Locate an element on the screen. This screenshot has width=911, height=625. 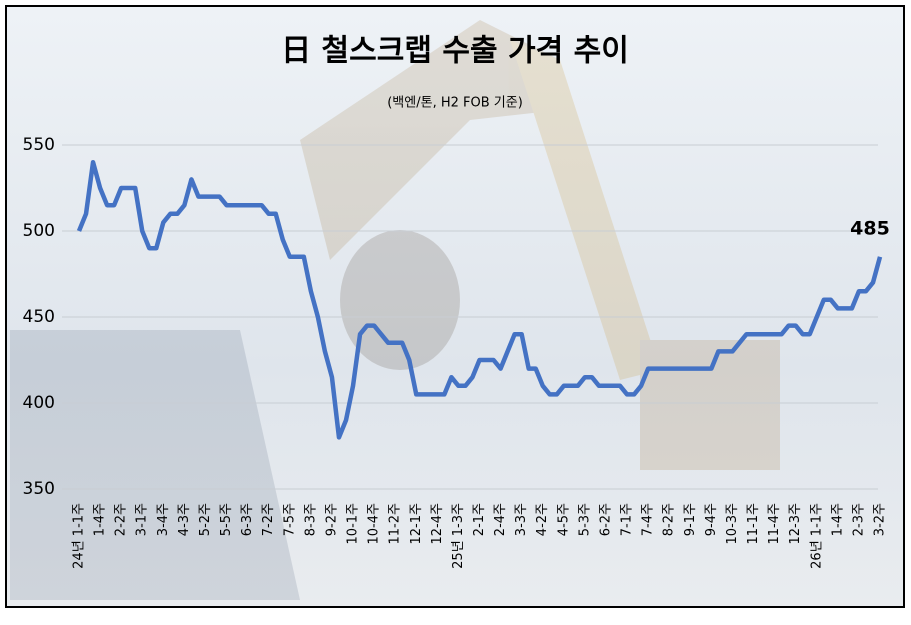
y-tick-label: 450 is located at coordinates (39, 317).